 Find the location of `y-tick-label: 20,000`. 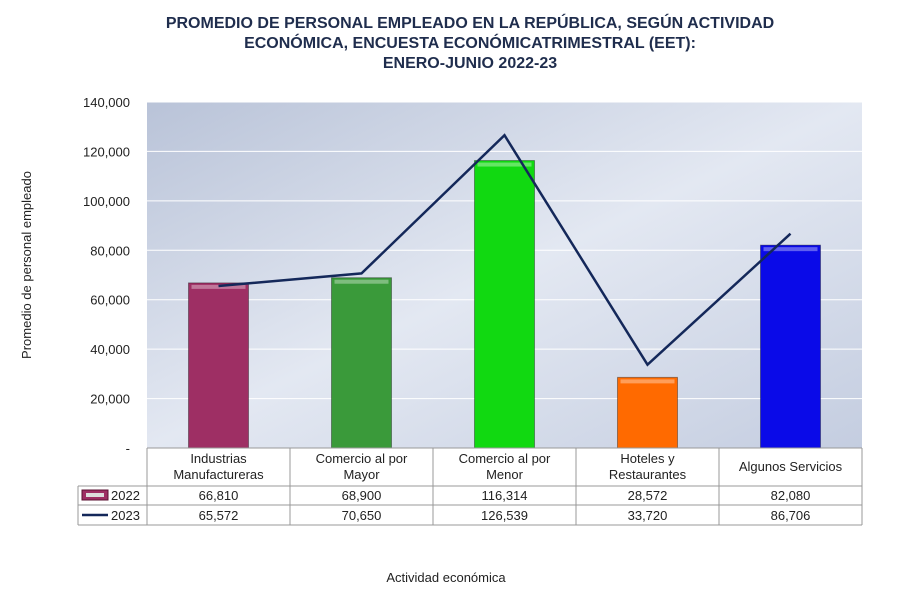

y-tick-label: 20,000 is located at coordinates (110, 399).